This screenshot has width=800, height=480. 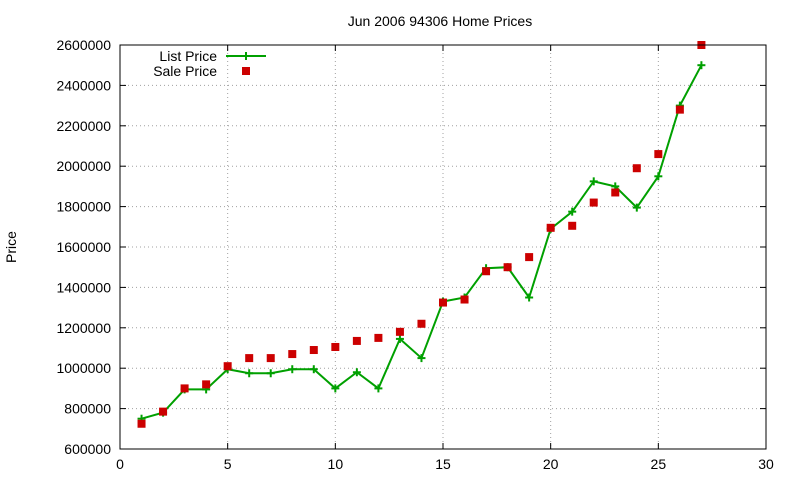 What do you see at coordinates (659, 464) in the screenshot?
I see `x-tick-label: 25` at bounding box center [659, 464].